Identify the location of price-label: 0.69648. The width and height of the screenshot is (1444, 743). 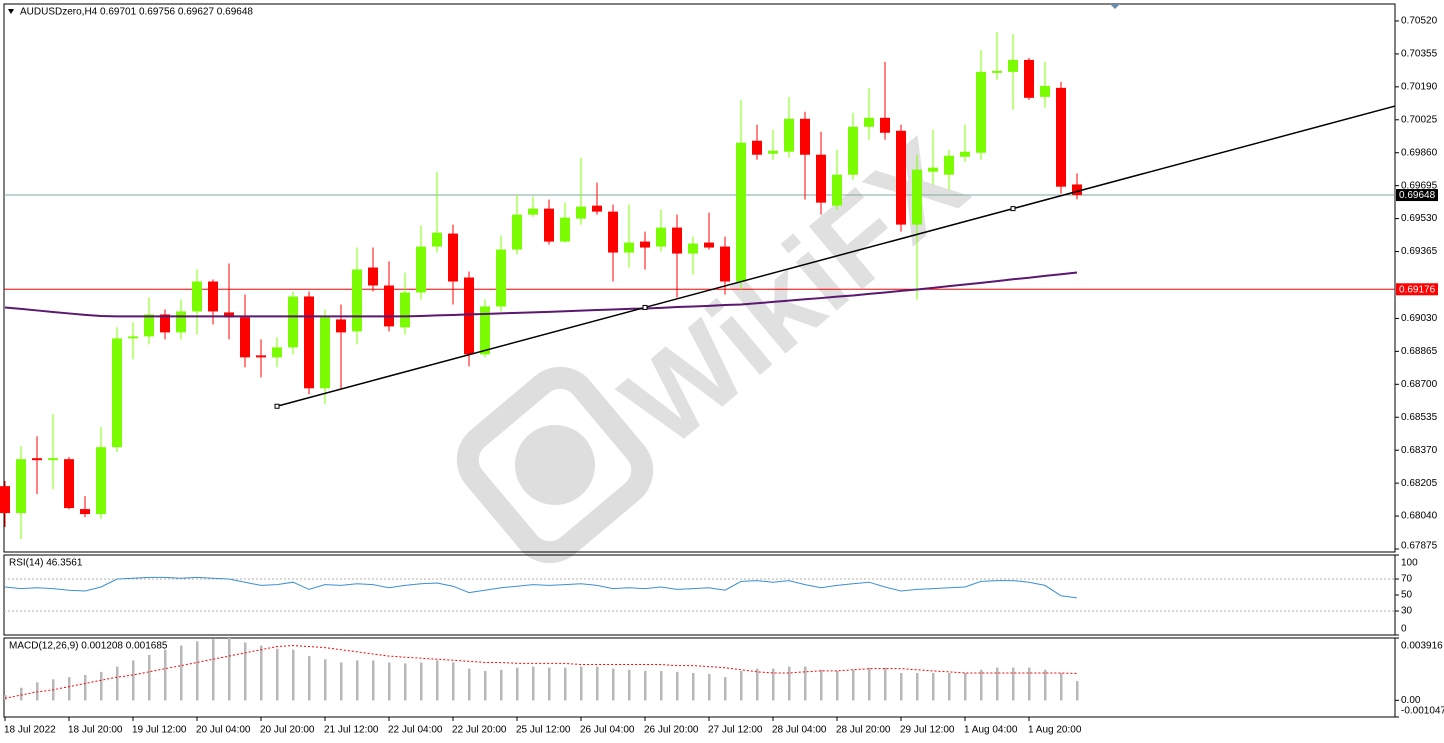
(1417, 195).